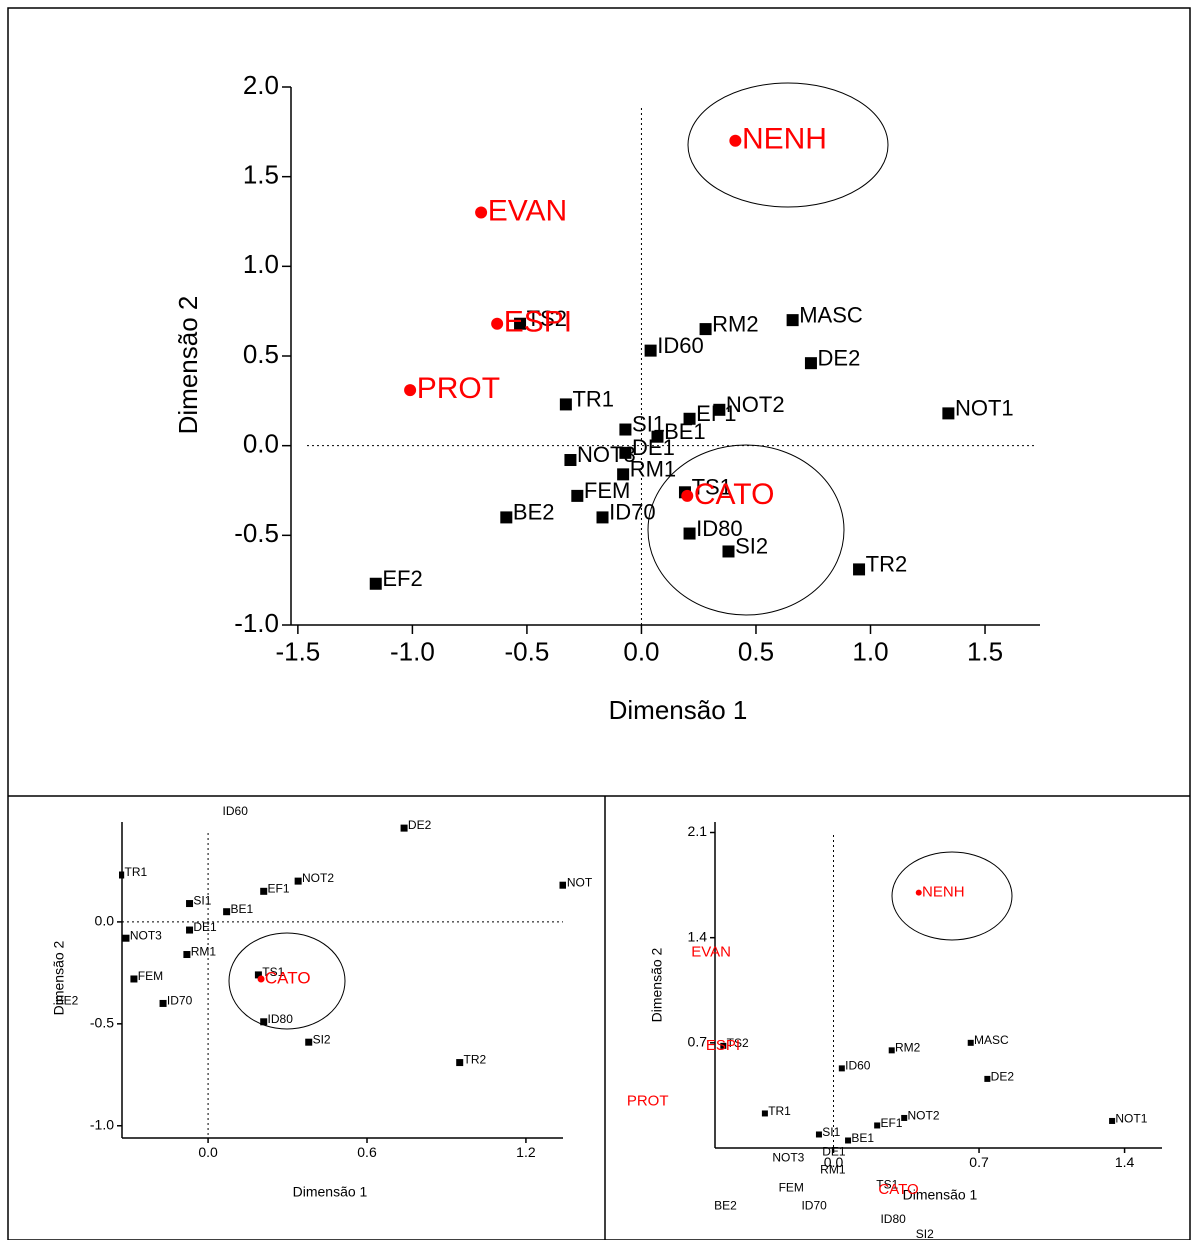  Describe the element at coordinates (458, 388) in the screenshot. I see `point-label: PROT` at that location.